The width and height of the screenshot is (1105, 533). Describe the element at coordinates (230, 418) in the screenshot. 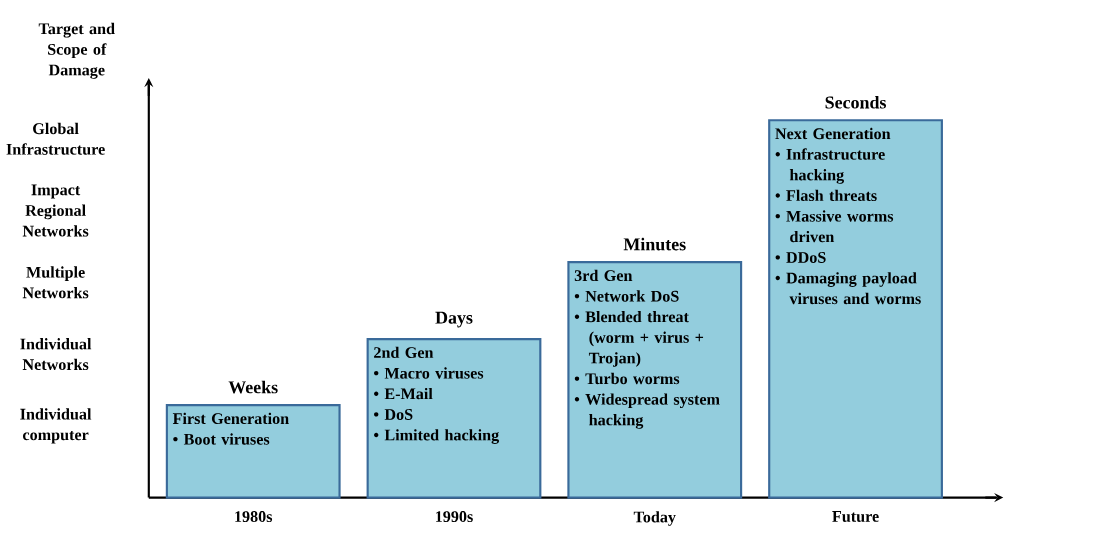

I see `annotation: First Generation` at that location.